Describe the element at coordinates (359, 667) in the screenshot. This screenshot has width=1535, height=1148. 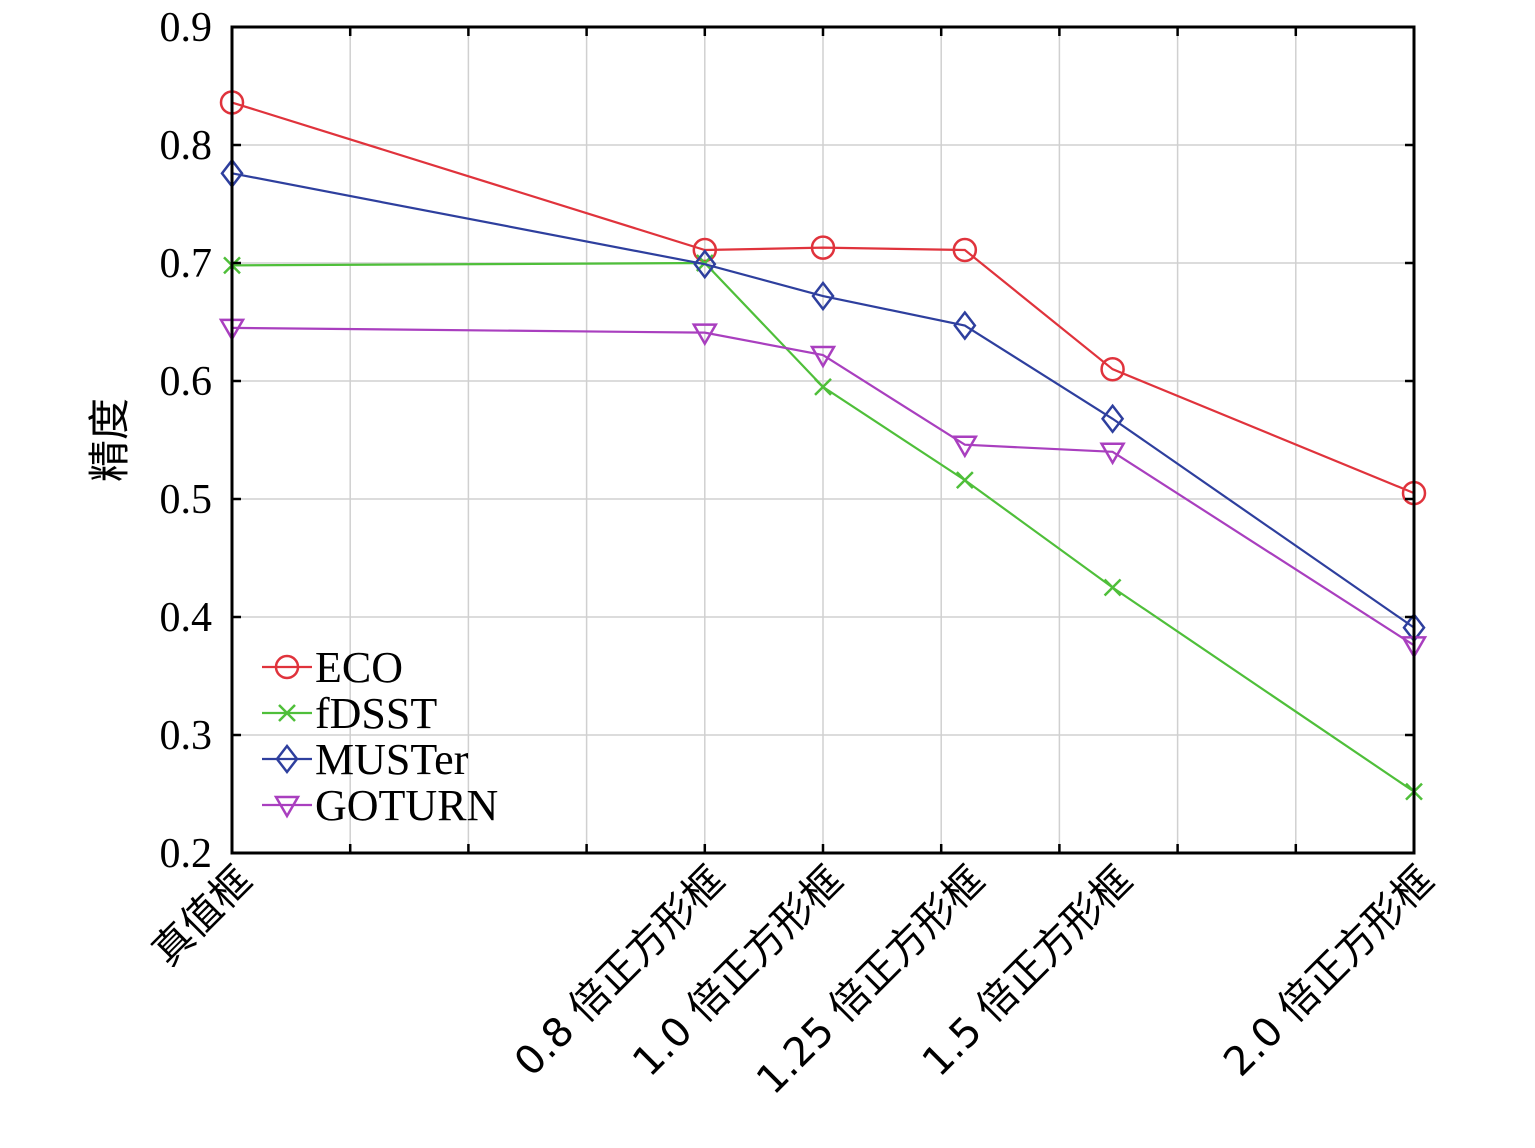
I see `legend-label: ECO` at that location.